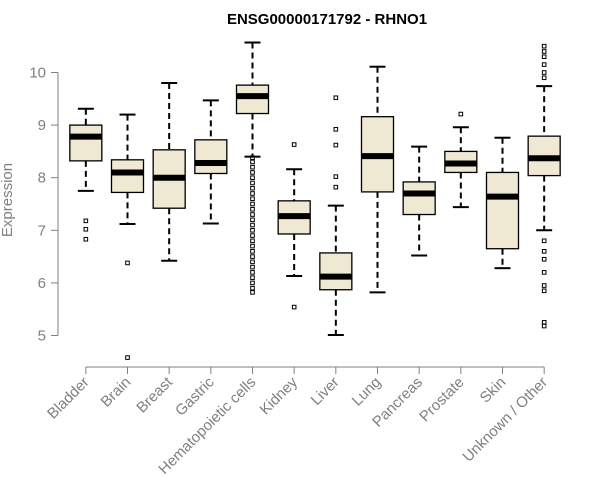 Image resolution: width=600 pixels, height=500 pixels. What do you see at coordinates (127, 236) in the screenshot?
I see `box-brain` at bounding box center [127, 236].